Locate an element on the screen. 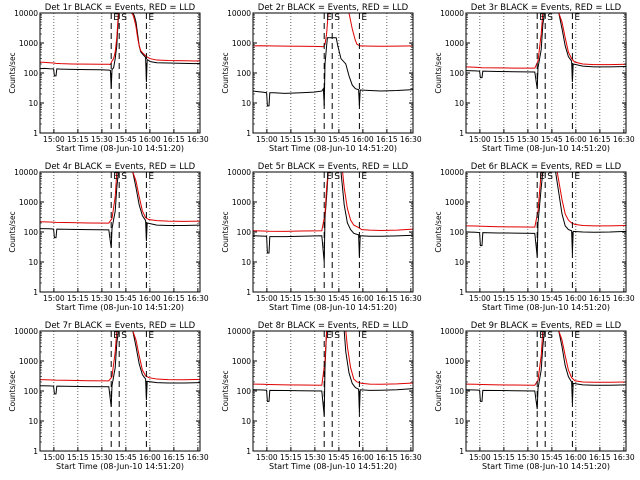 The height and width of the screenshot is (480, 640). panel-title: Det 1r BLACK = Events, RED = LLD is located at coordinates (120, 8).